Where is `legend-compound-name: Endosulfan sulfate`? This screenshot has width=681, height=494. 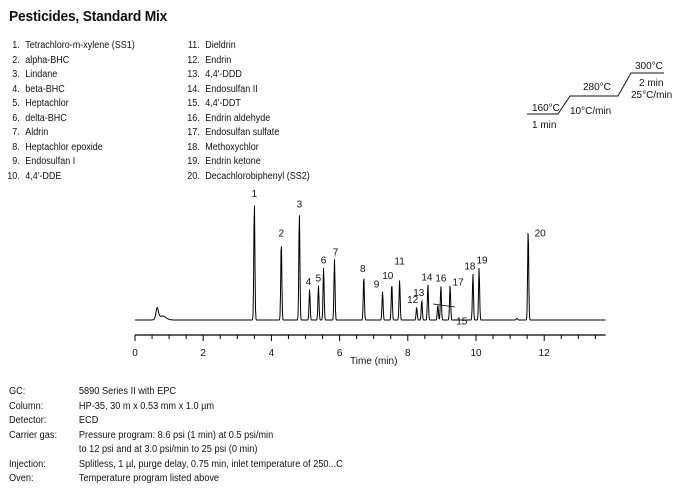 legend-compound-name: Endosulfan sulfate is located at coordinates (242, 132).